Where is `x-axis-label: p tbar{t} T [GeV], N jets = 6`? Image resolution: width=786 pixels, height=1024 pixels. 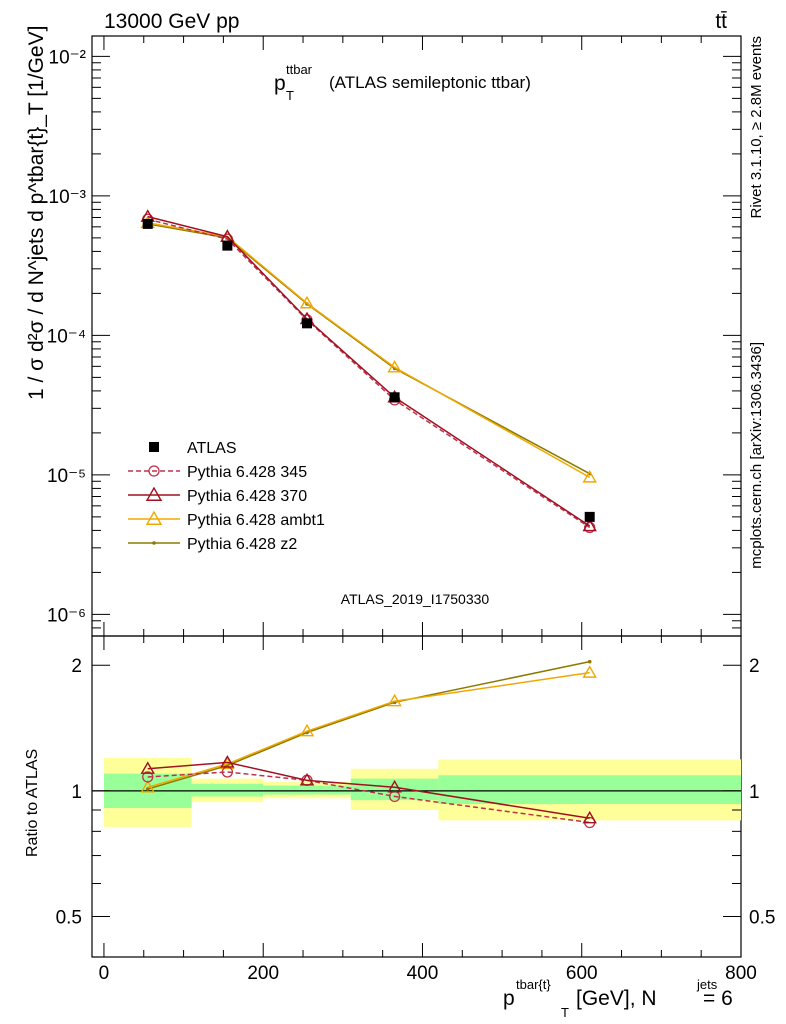 x-axis-label: p tbar{t} T [GeV], N jets = 6 is located at coordinates (618, 998).